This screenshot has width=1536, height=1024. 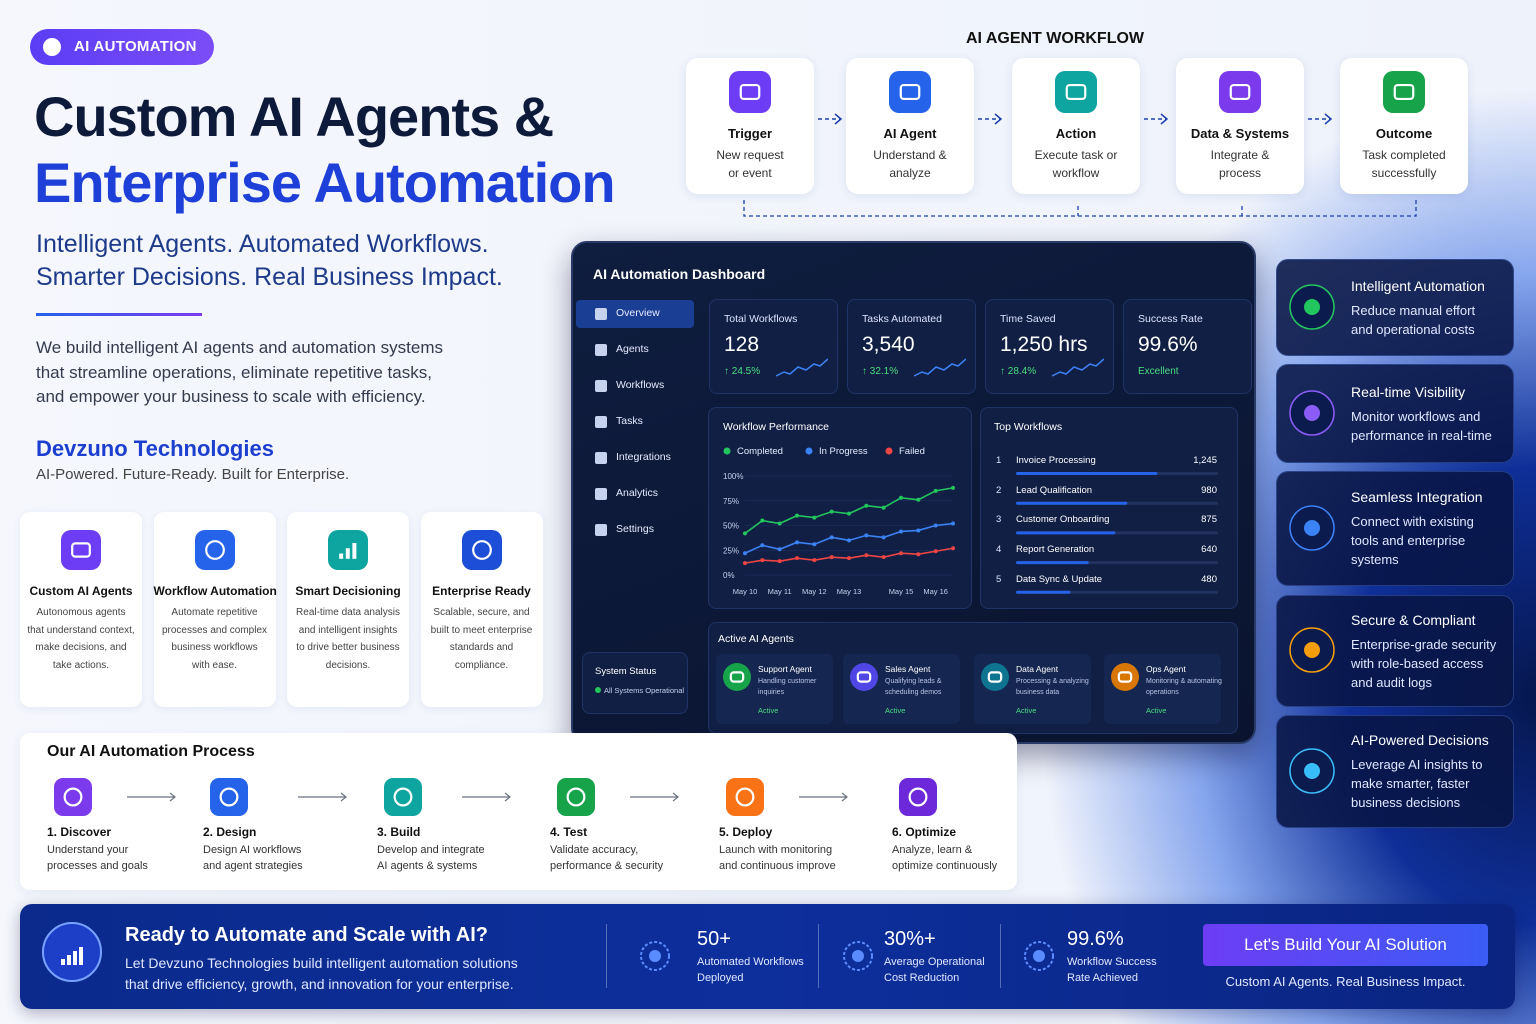 What do you see at coordinates (787, 681) in the screenshot?
I see `agent-text: Handling customer` at bounding box center [787, 681].